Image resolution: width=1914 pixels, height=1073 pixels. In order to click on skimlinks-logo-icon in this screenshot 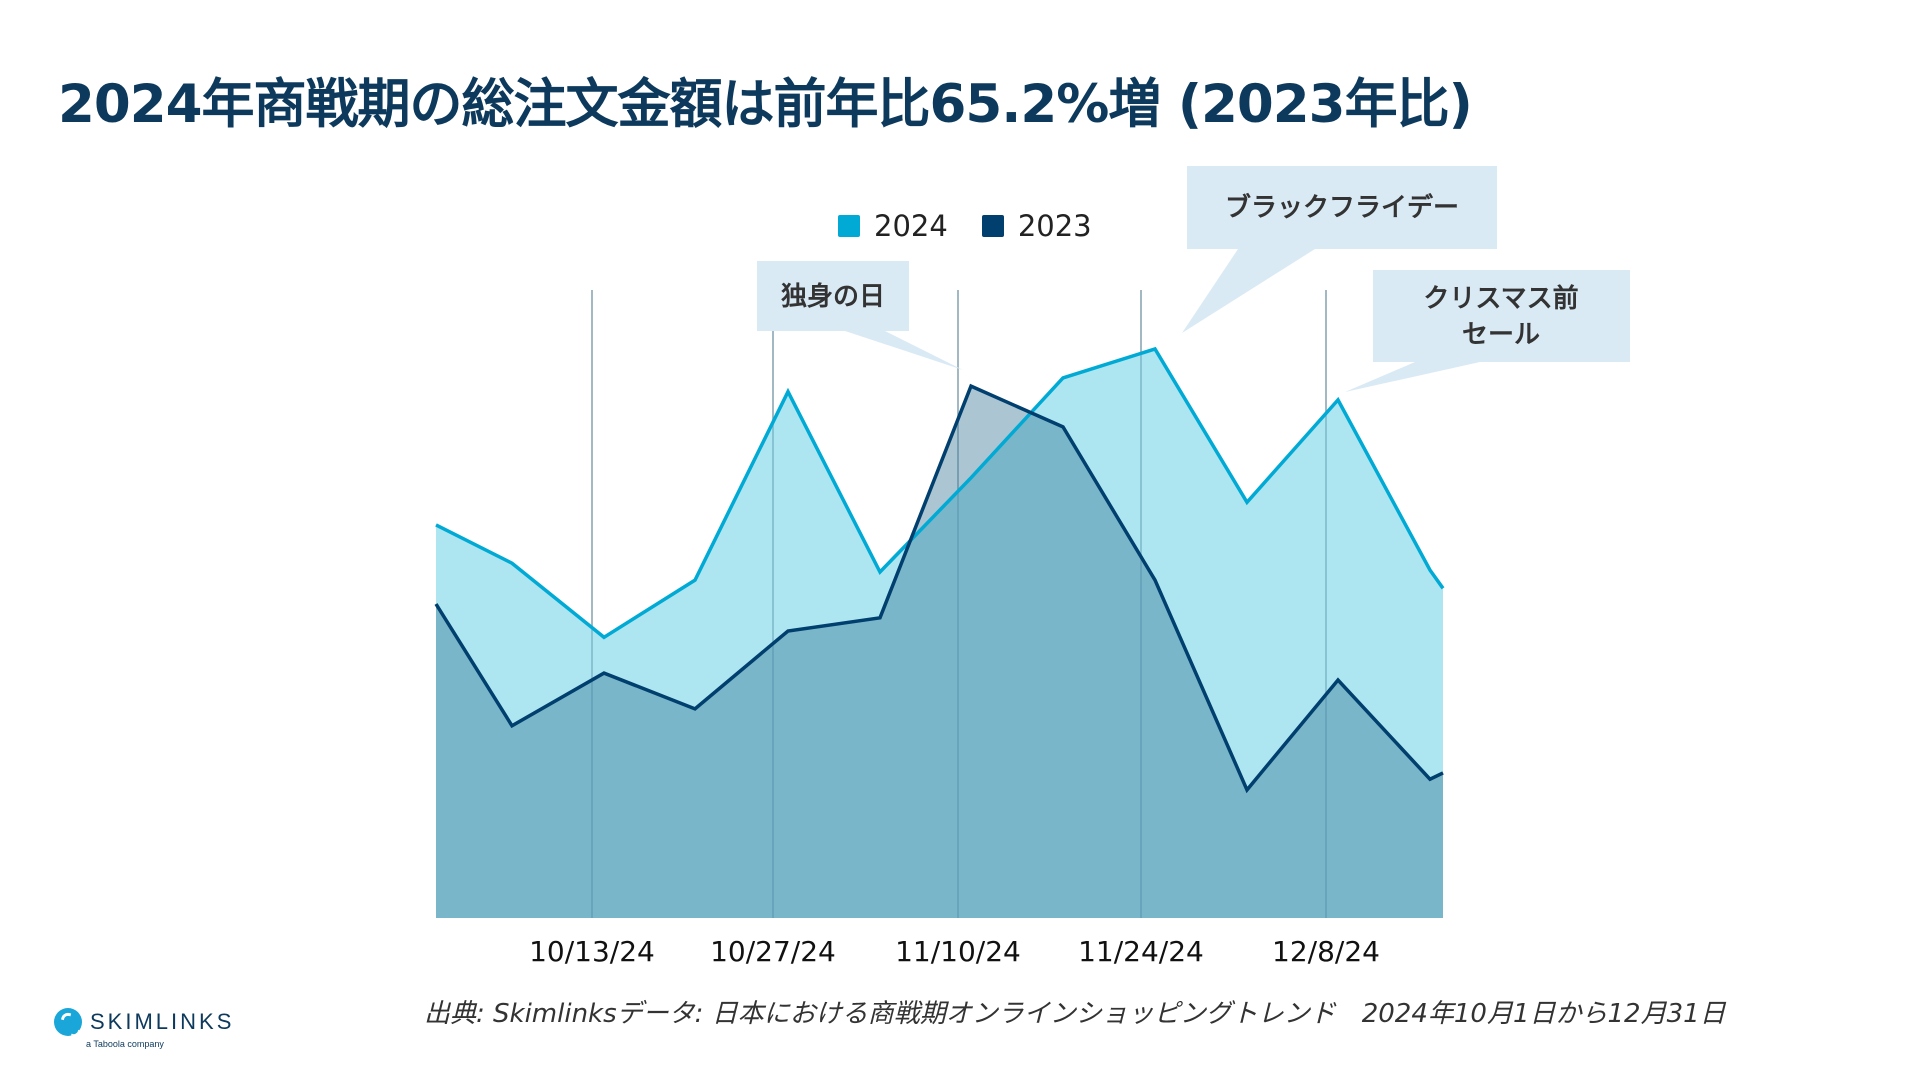, I will do `click(68, 1022)`.